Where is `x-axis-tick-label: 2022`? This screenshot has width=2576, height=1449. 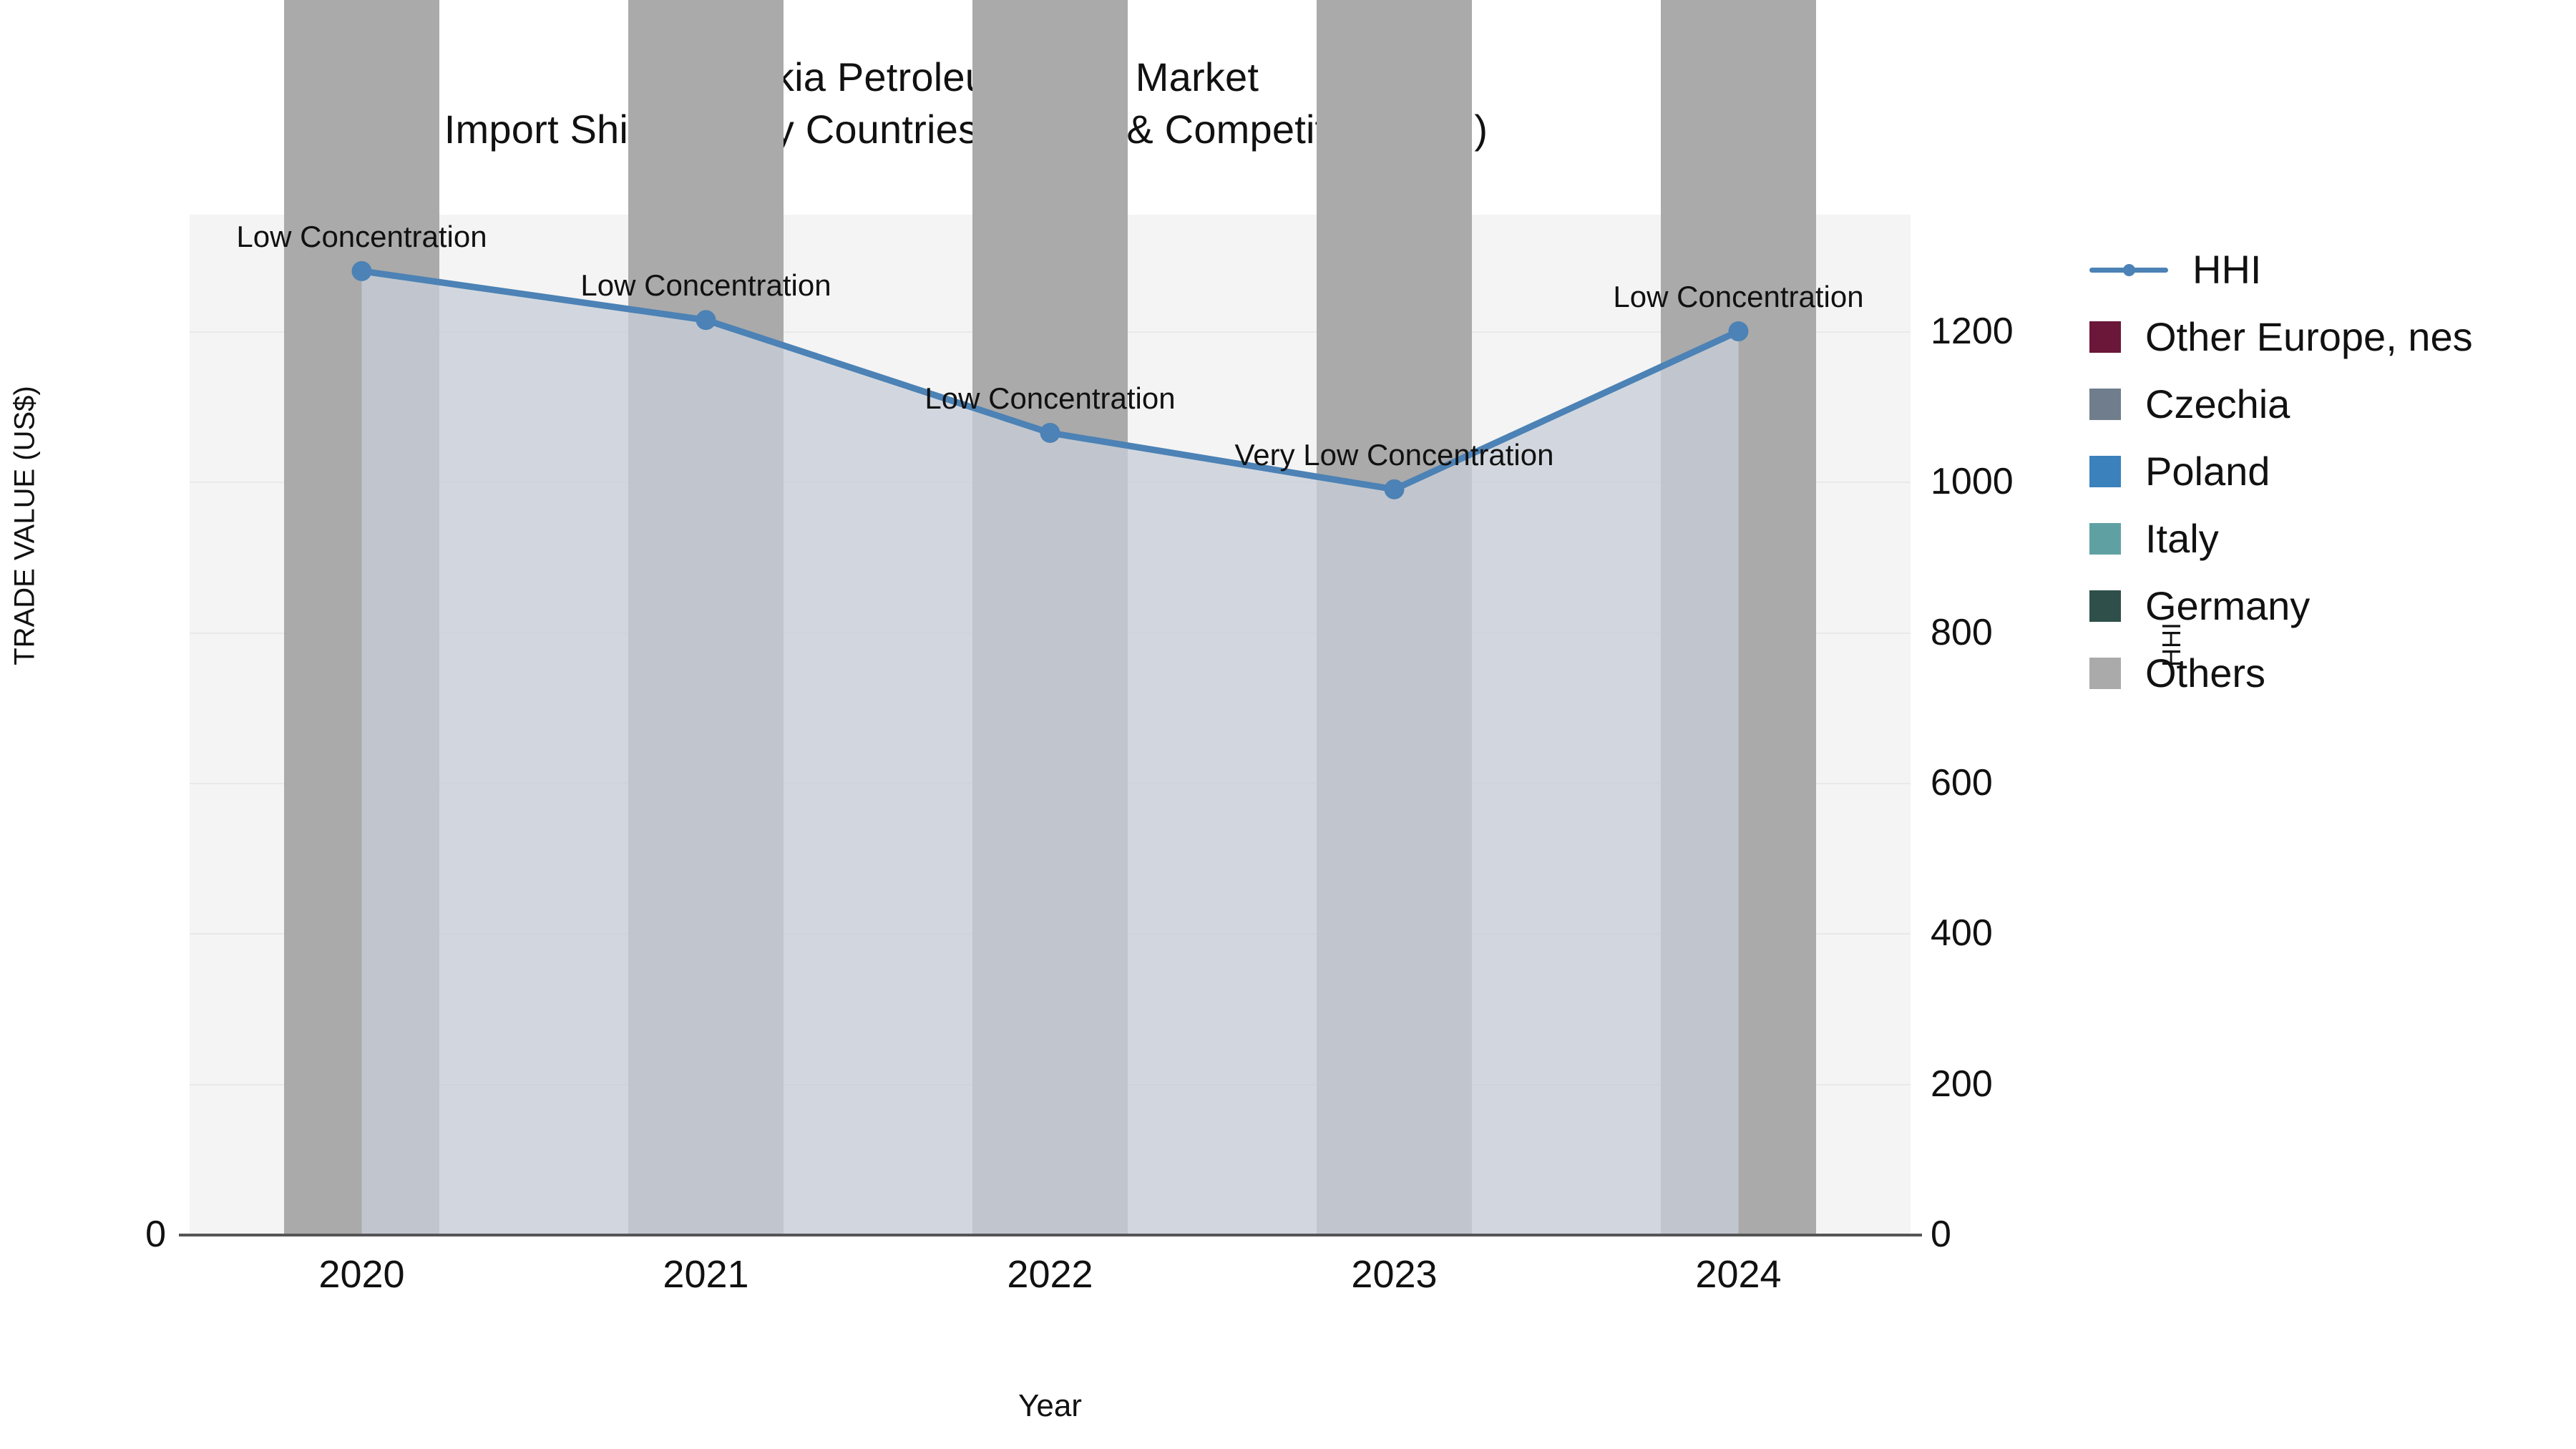
x-axis-tick-label: 2022 is located at coordinates (1050, 1274).